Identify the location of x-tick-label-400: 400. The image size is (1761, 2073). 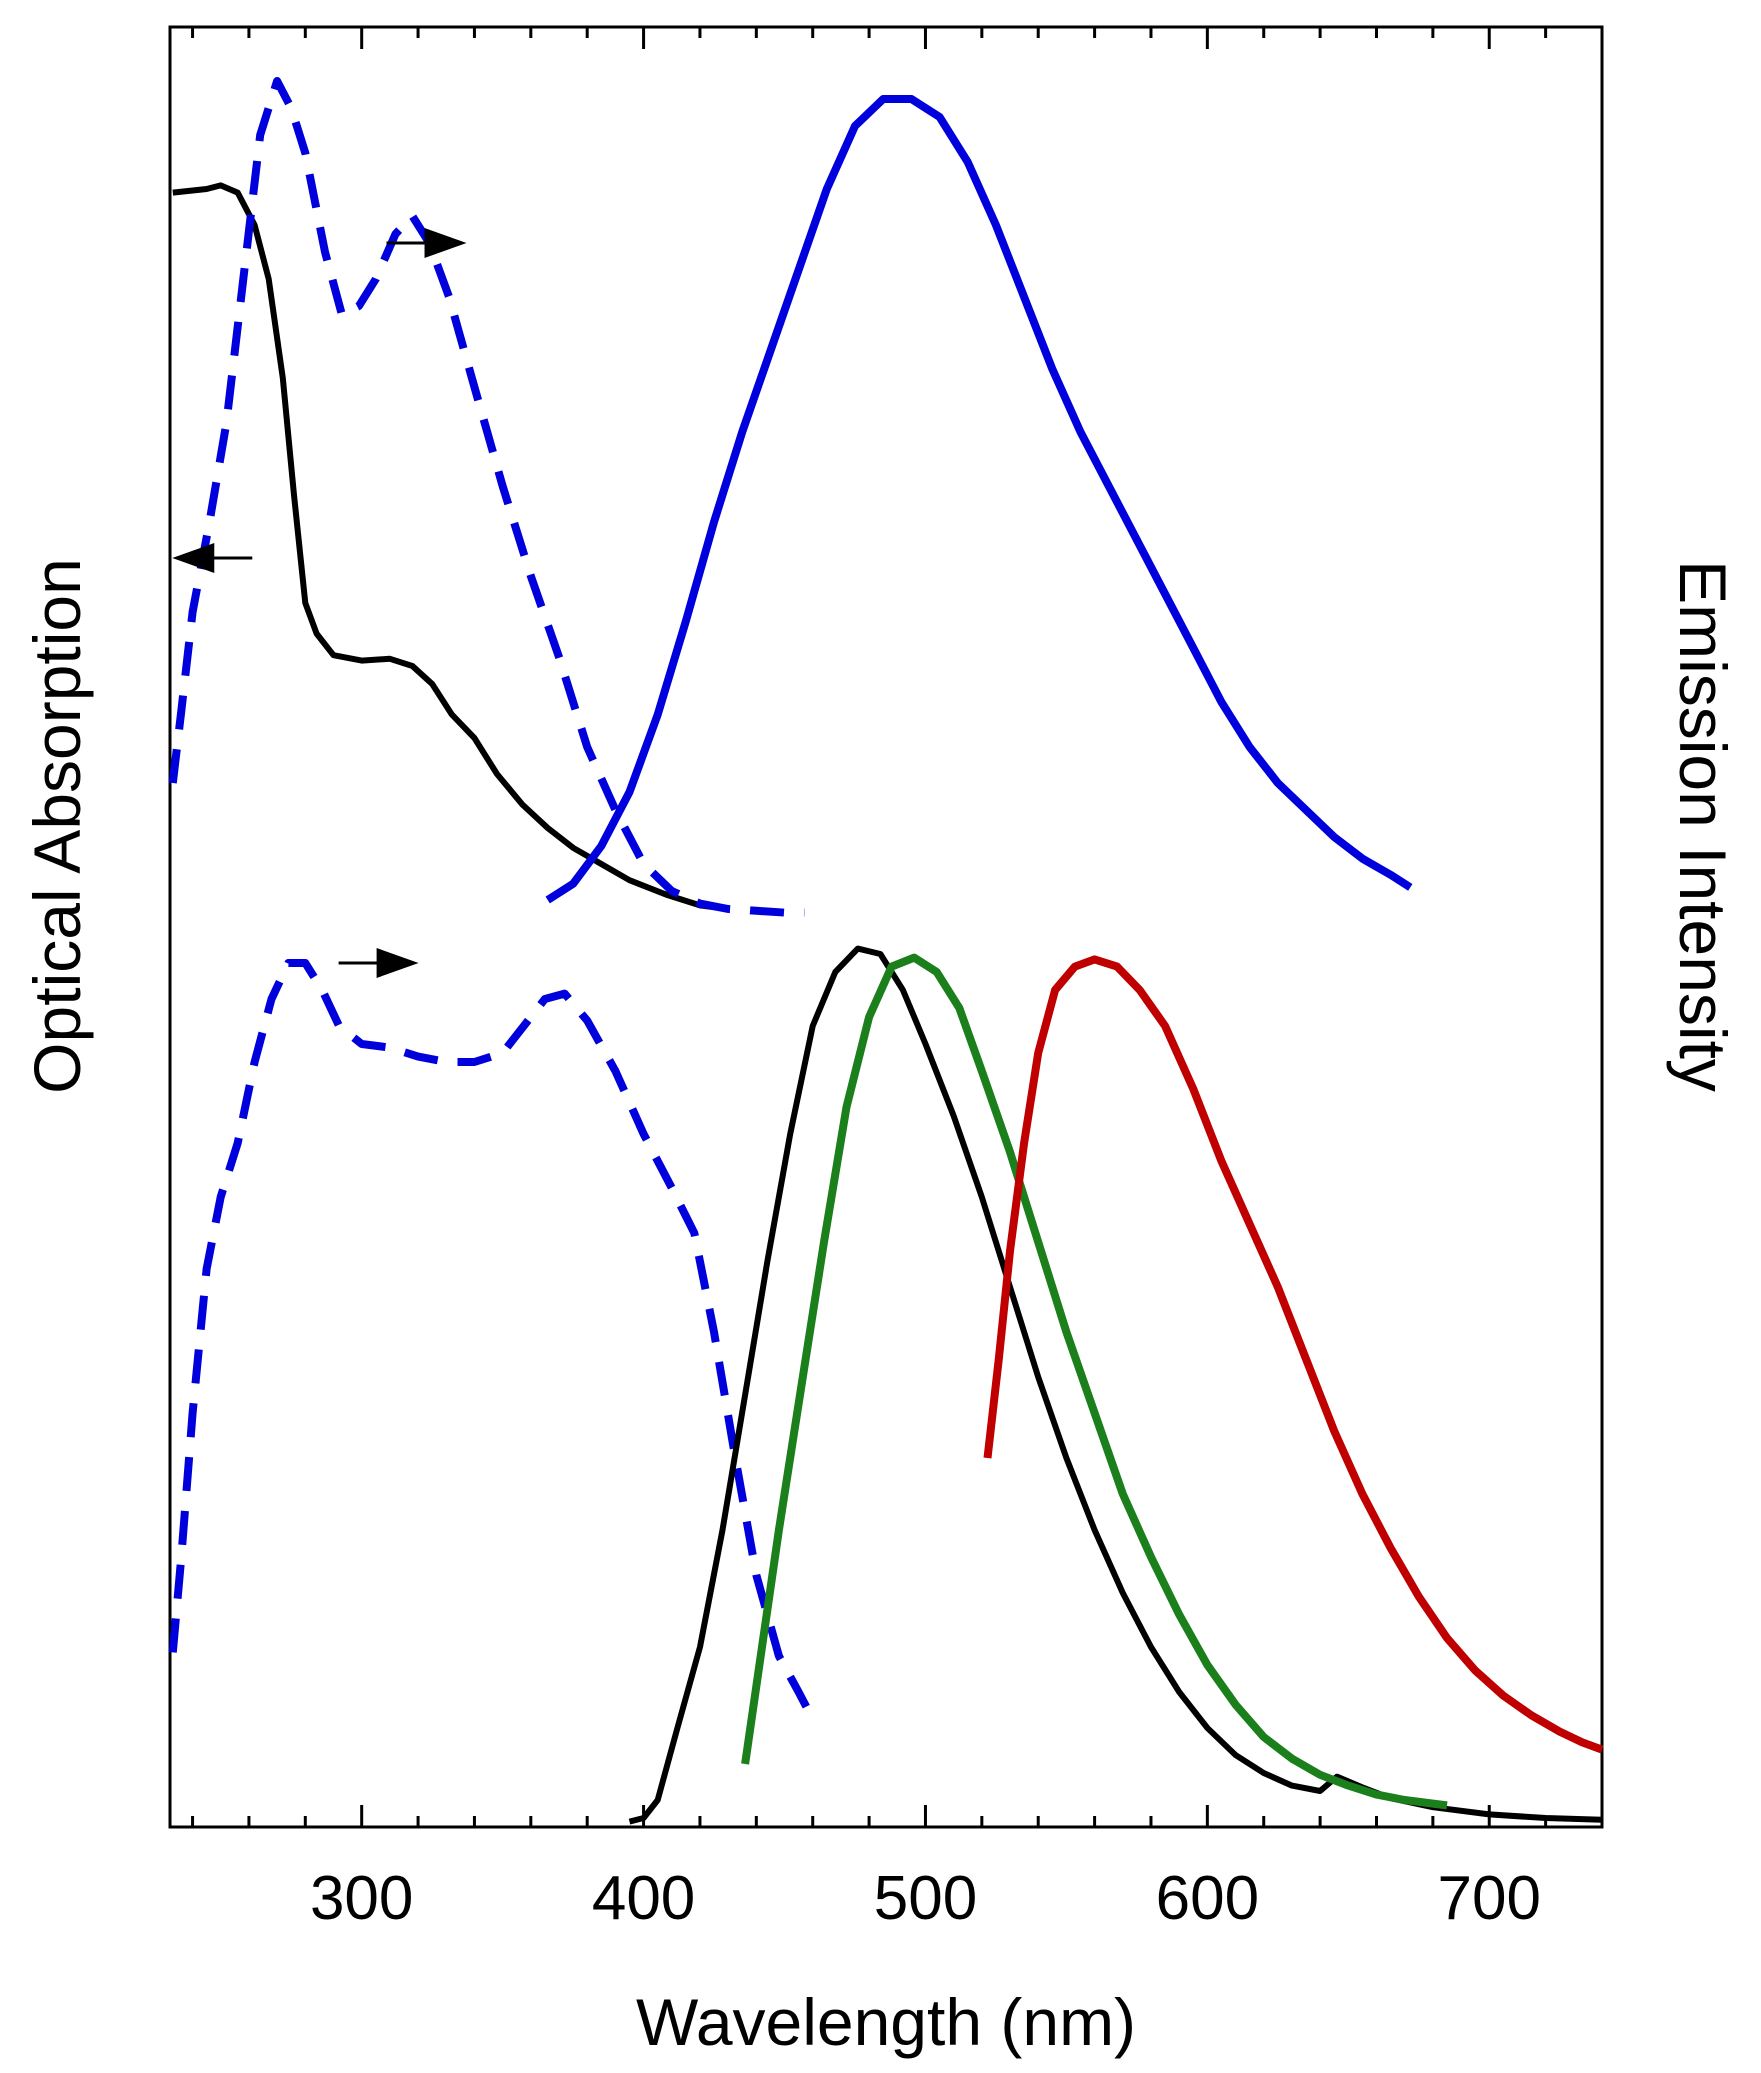
(643, 1898).